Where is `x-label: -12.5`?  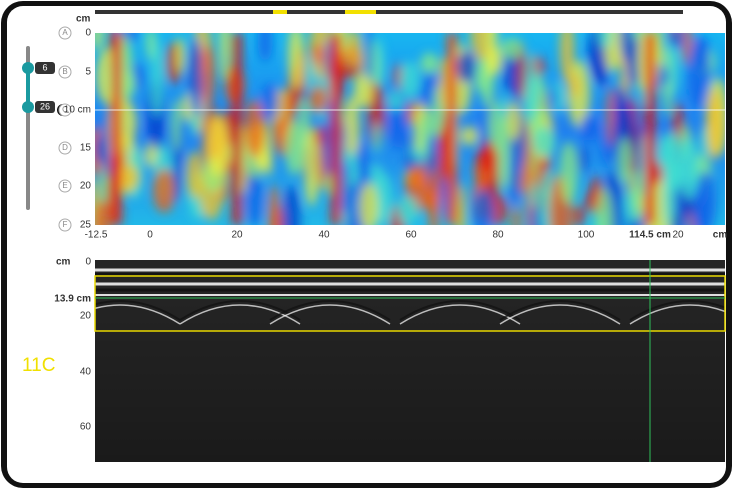
x-label: -12.5 is located at coordinates (96, 235).